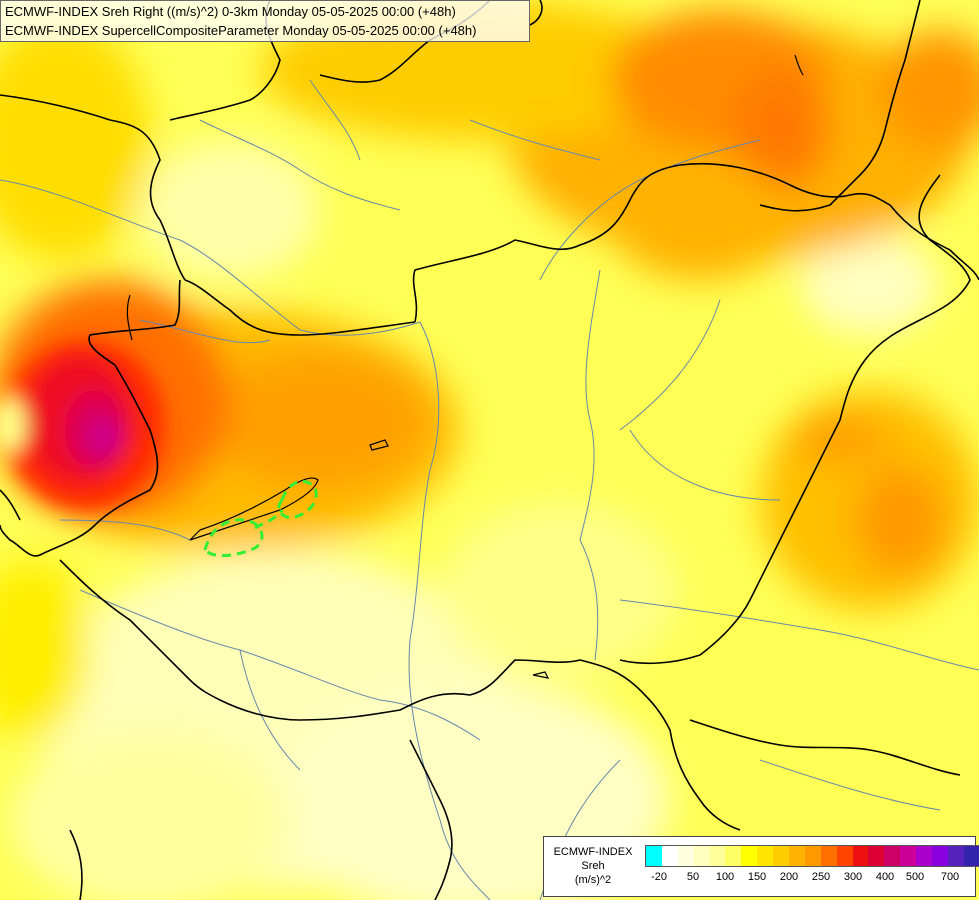  I want to click on legend-label: ECMWF-INDEX Sreh (m/s)^2, so click(593, 866).